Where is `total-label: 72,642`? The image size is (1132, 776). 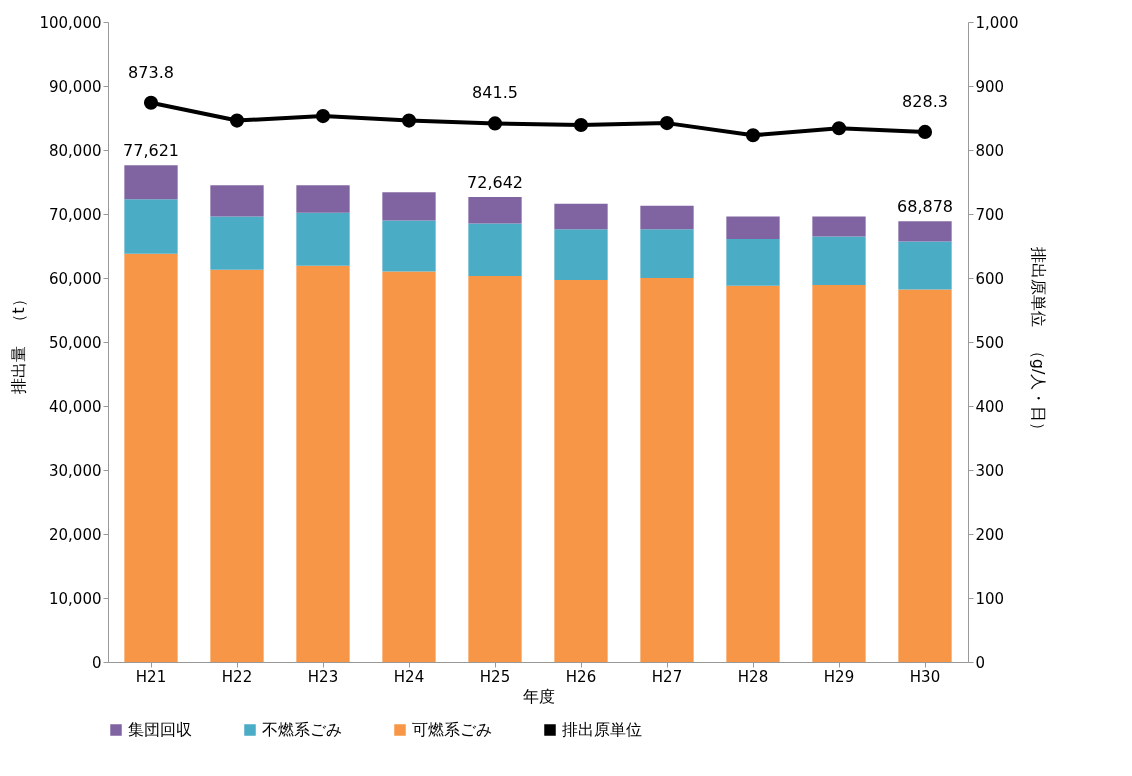 total-label: 72,642 is located at coordinates (495, 183).